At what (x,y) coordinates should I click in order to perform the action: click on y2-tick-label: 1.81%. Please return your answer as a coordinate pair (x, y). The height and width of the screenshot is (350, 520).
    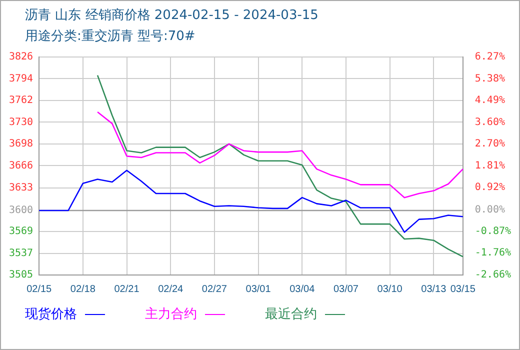
    Looking at the image, I should click on (489, 166).